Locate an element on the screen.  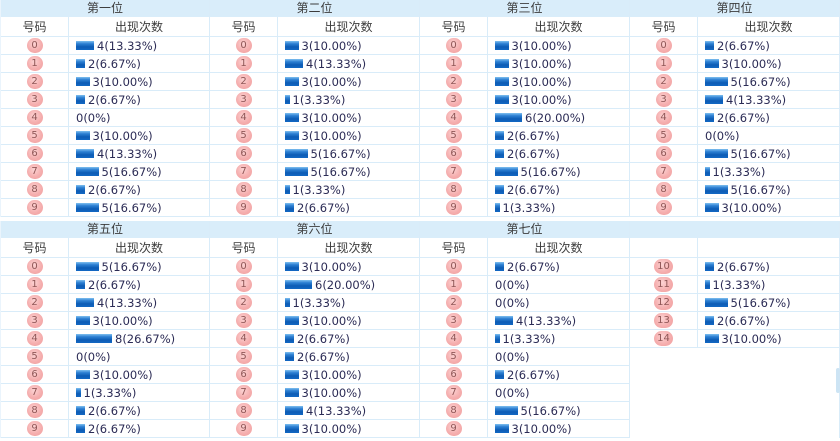
table-row: 5 3(10.00%) is located at coordinates (314, 136).